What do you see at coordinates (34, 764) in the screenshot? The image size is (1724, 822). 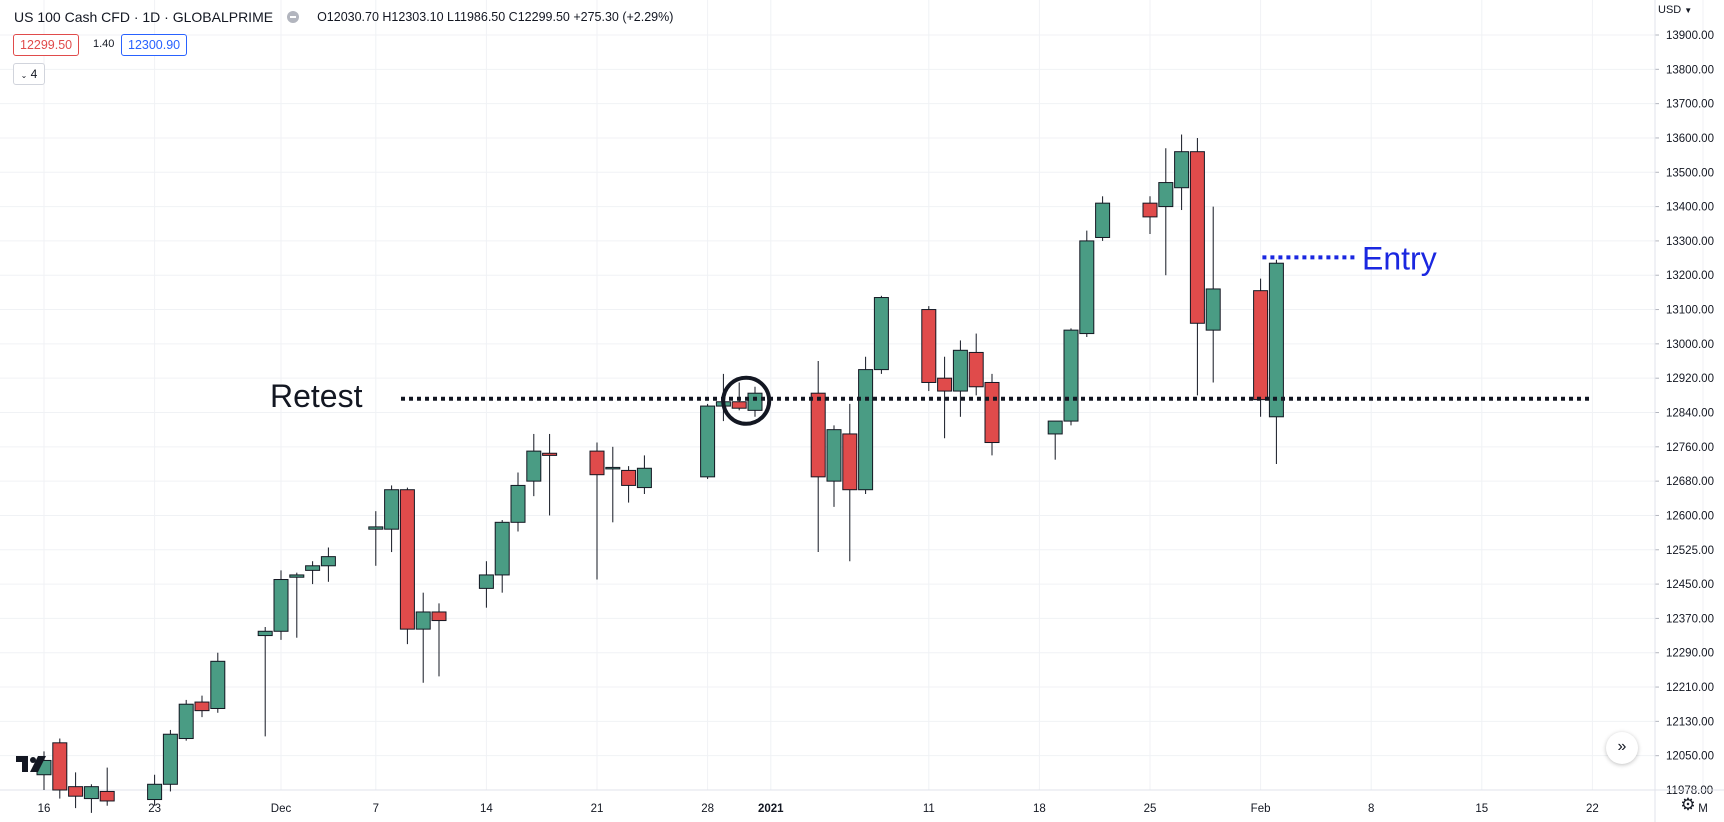 I see `tradingview-logo-icon` at bounding box center [34, 764].